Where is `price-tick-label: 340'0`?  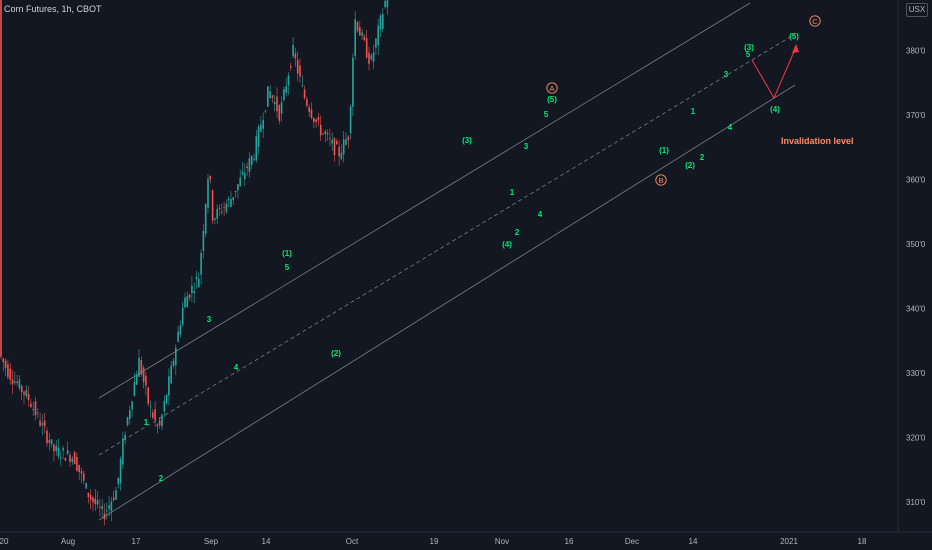
price-tick-label: 340'0 is located at coordinates (916, 309).